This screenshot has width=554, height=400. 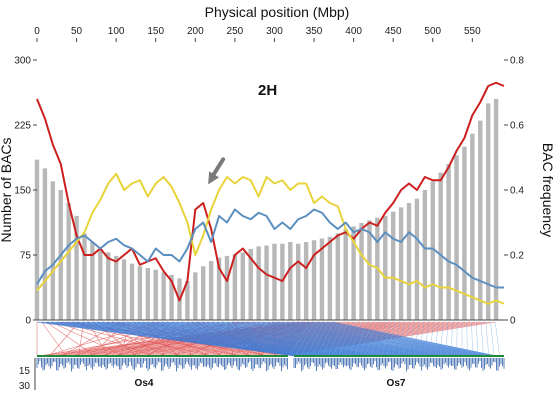 What do you see at coordinates (37, 31) in the screenshot?
I see `x-tick-label-0: 0` at bounding box center [37, 31].